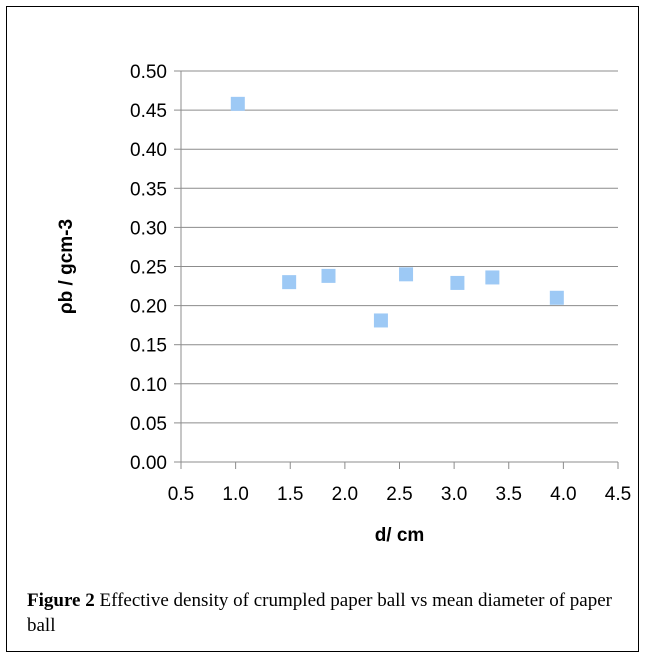 Image resolution: width=647 pixels, height=658 pixels. Describe the element at coordinates (148, 346) in the screenshot. I see `y-tick-label: 0.15` at that location.